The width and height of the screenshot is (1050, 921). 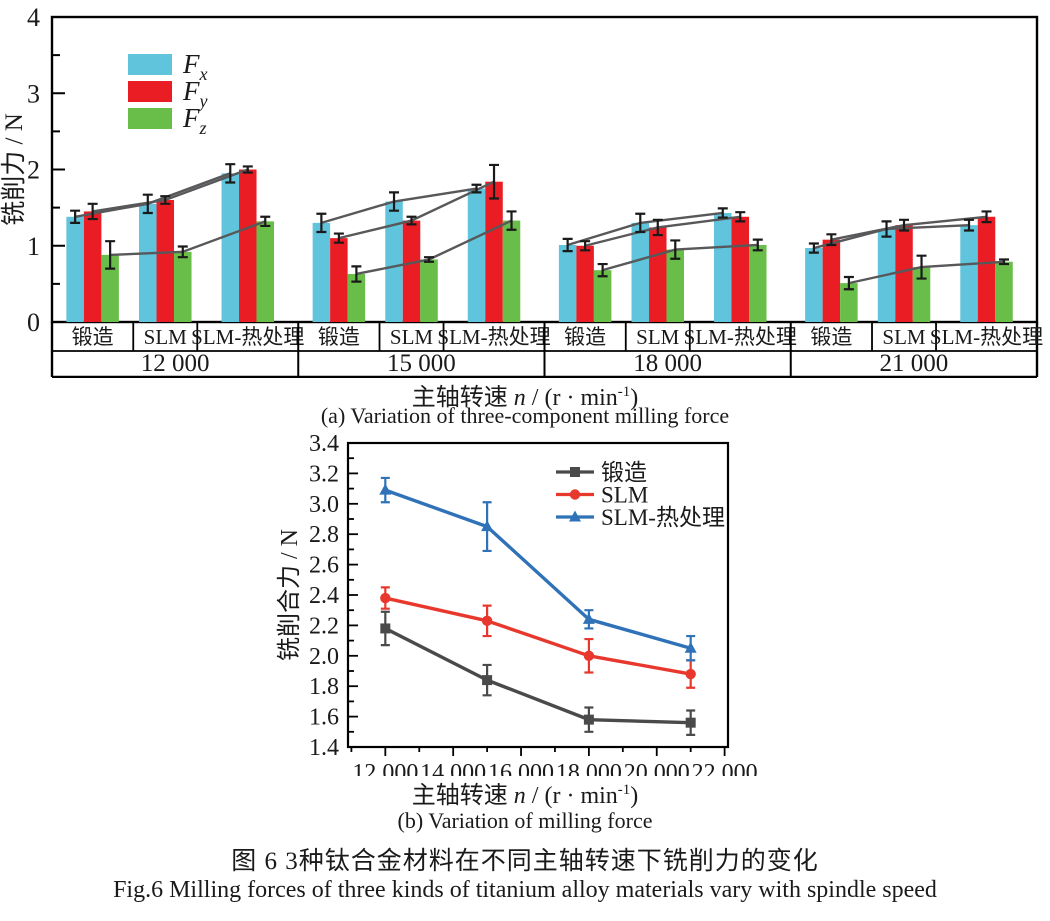 What do you see at coordinates (525, 795) in the screenshot?
I see `chart-b-x-axis-label: 主轴转速 n / (r · min-1)` at bounding box center [525, 795].